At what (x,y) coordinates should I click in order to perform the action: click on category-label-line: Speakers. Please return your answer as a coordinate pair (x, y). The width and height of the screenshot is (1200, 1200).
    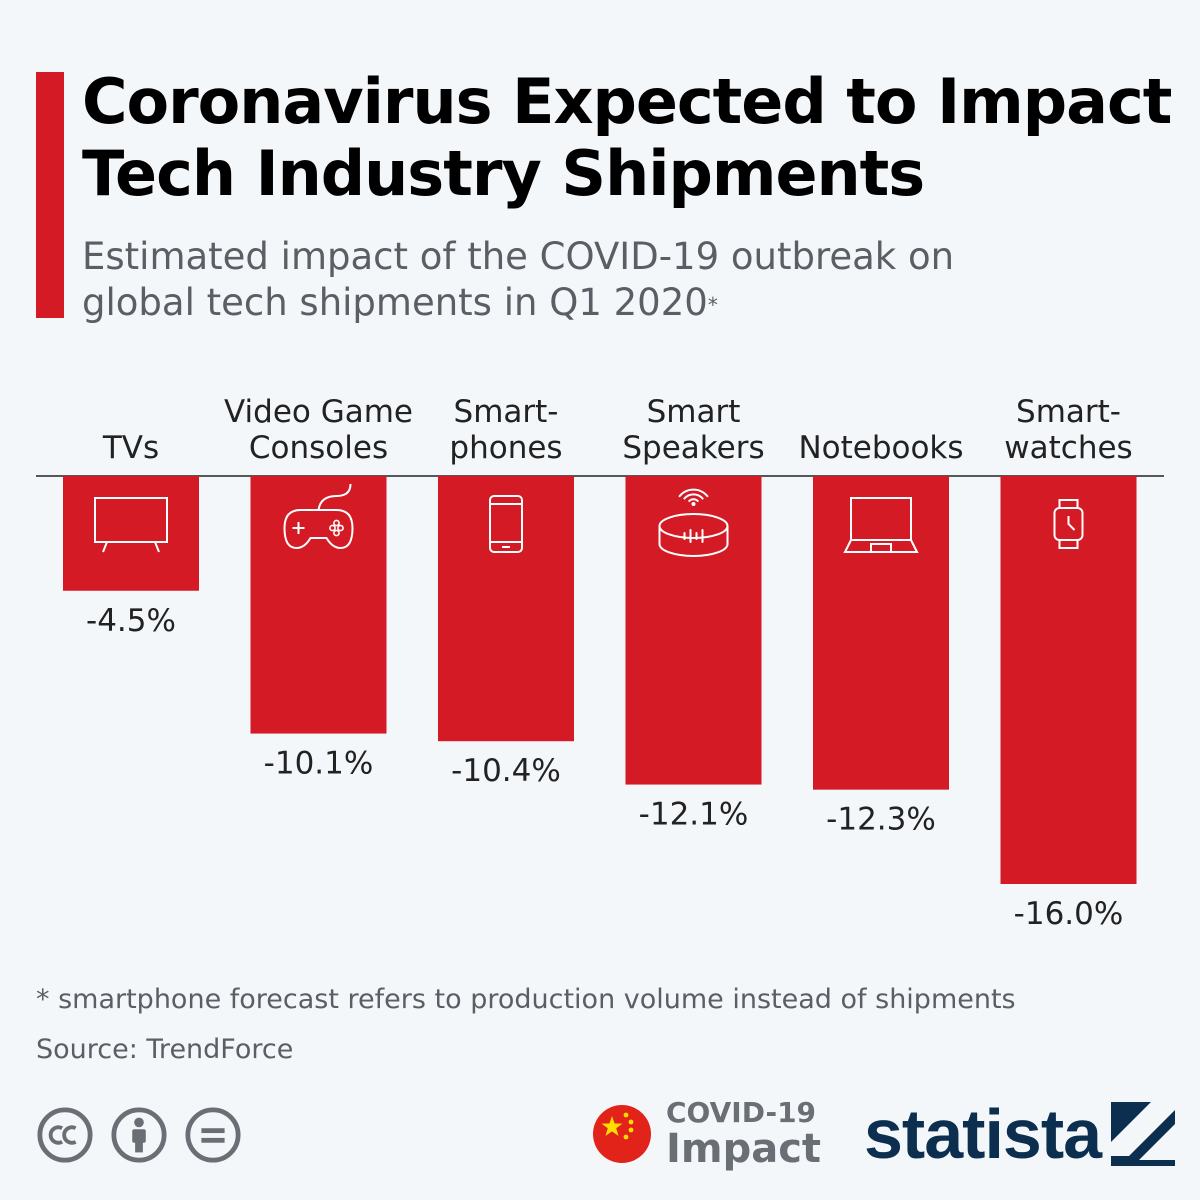
    Looking at the image, I should click on (693, 448).